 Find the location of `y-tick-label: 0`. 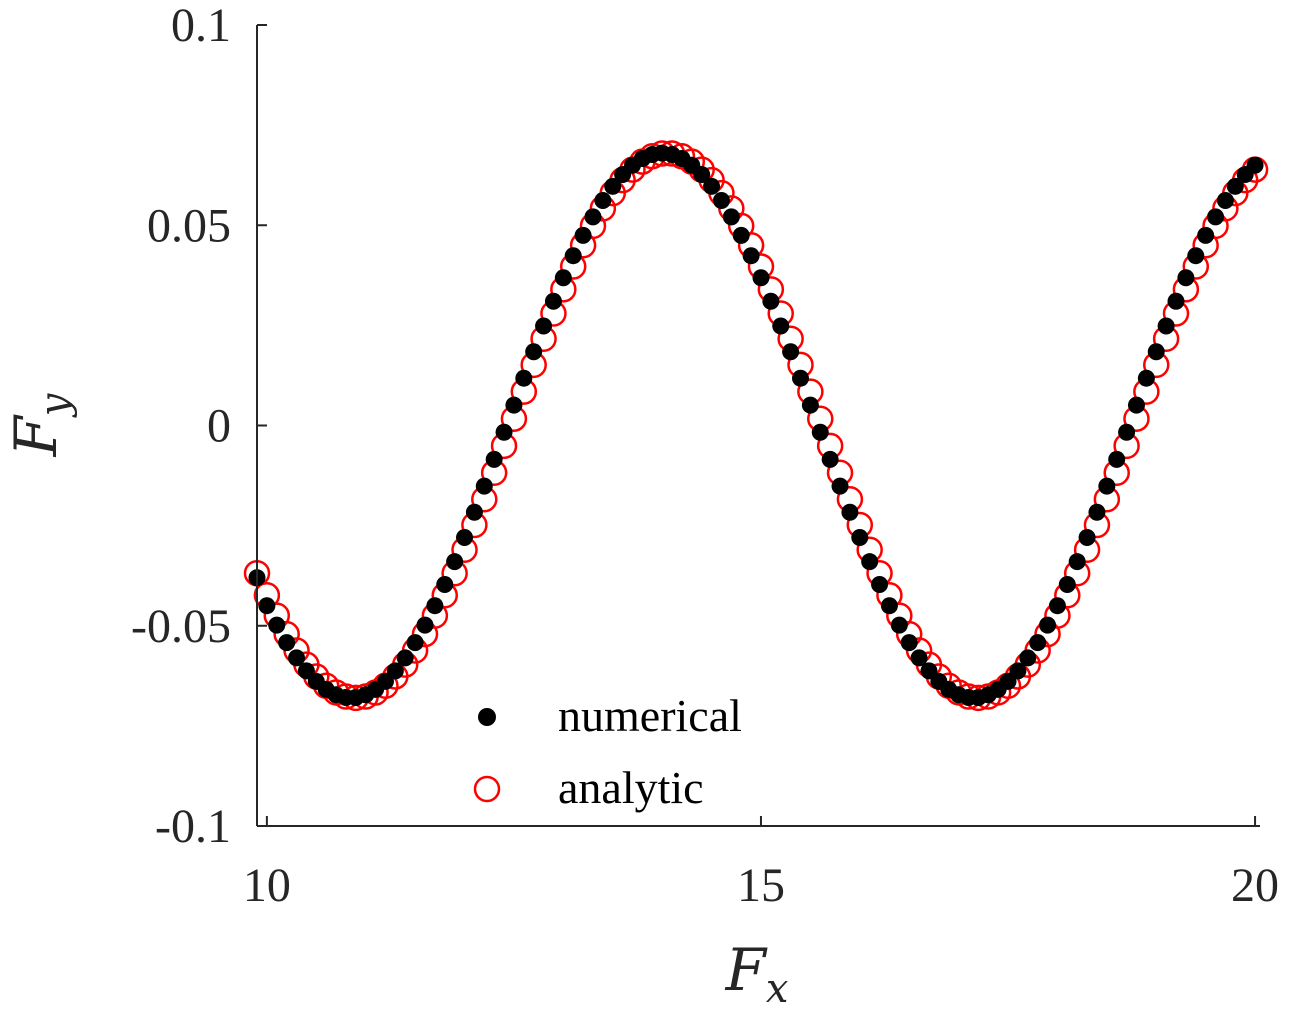

y-tick-label: 0 is located at coordinates (219, 426).